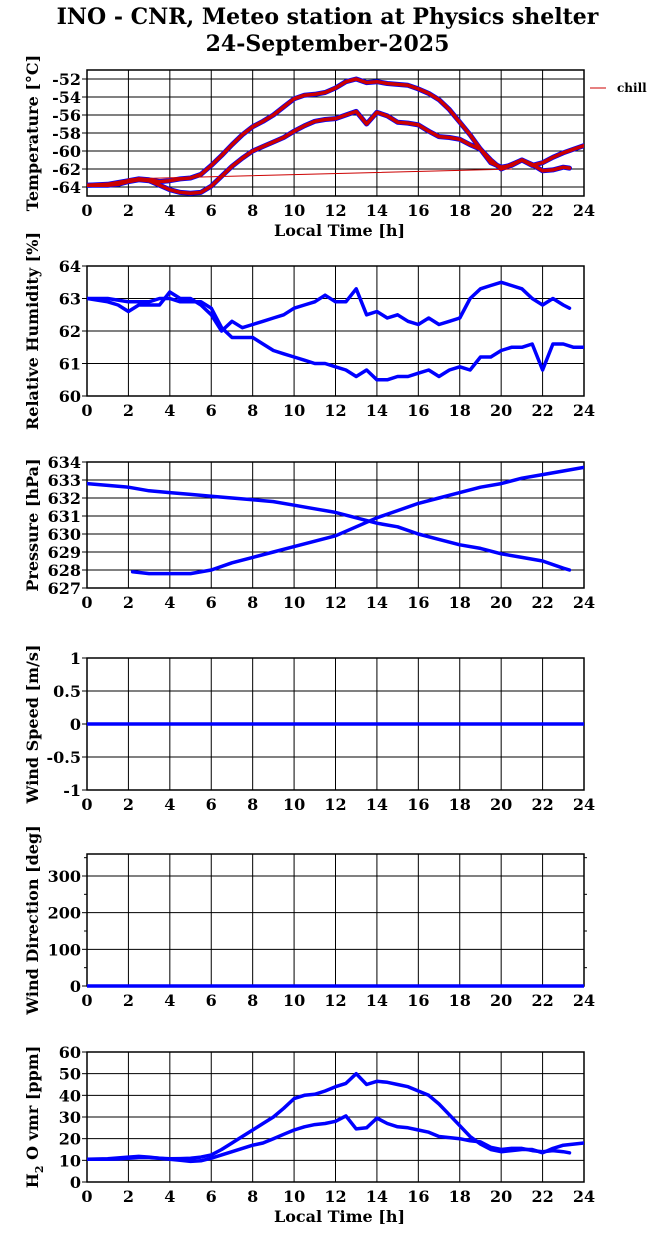  Describe the element at coordinates (66, 97) in the screenshot. I see `y-tick-label: -54` at that location.